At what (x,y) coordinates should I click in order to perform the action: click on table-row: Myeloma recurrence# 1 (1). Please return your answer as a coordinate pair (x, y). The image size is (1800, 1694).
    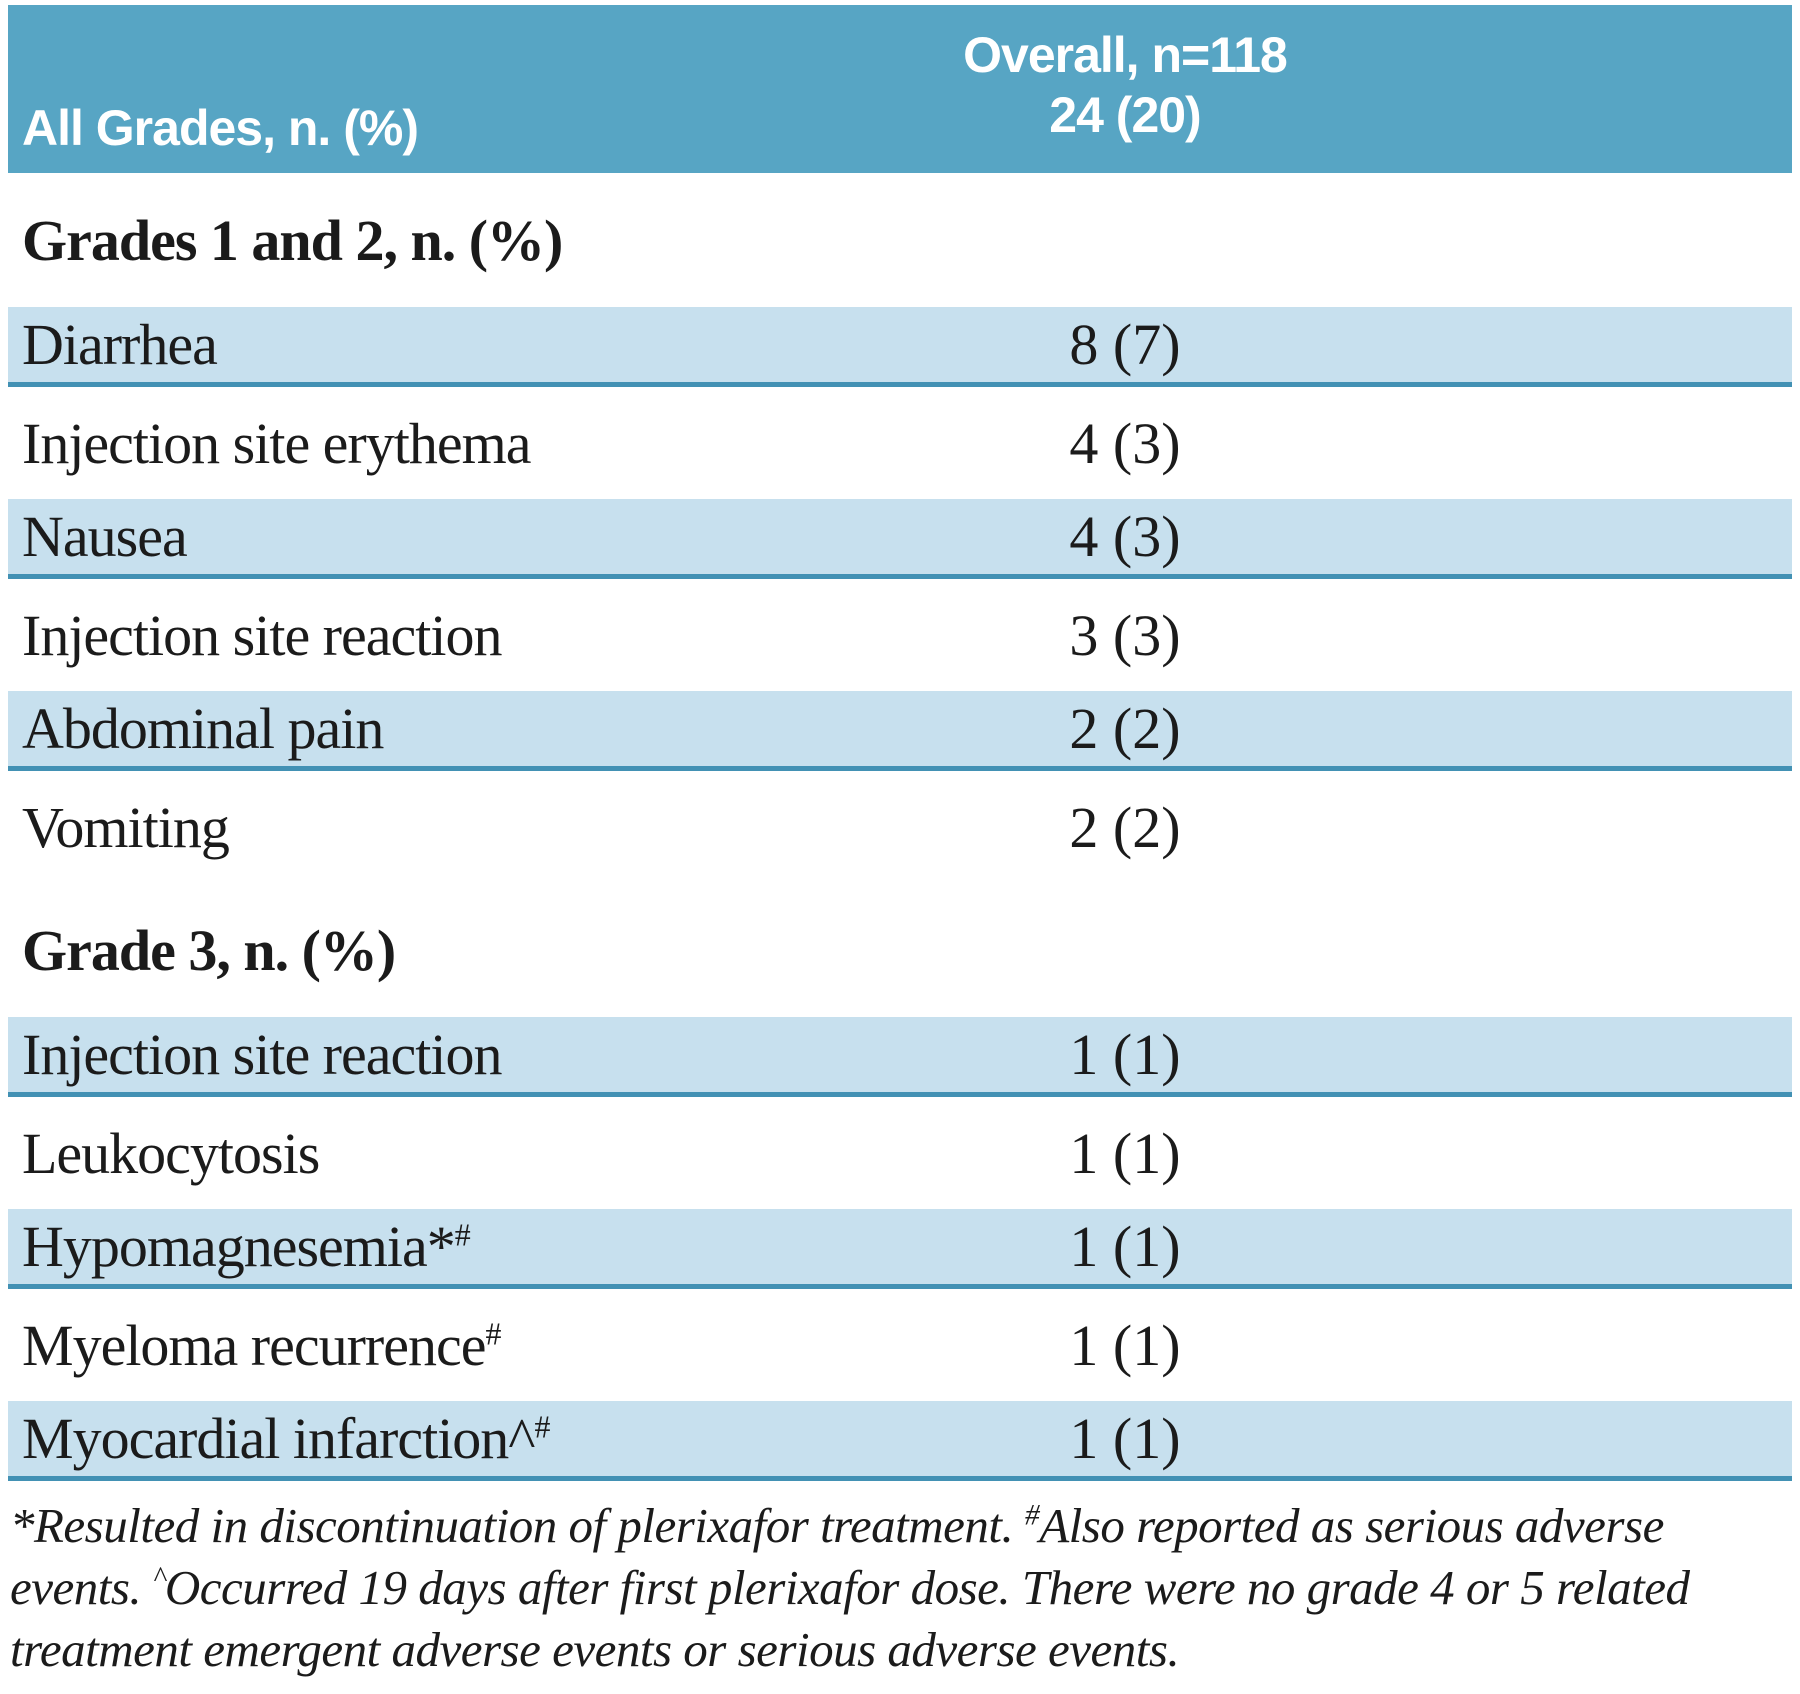
    Looking at the image, I should click on (900, 1345).